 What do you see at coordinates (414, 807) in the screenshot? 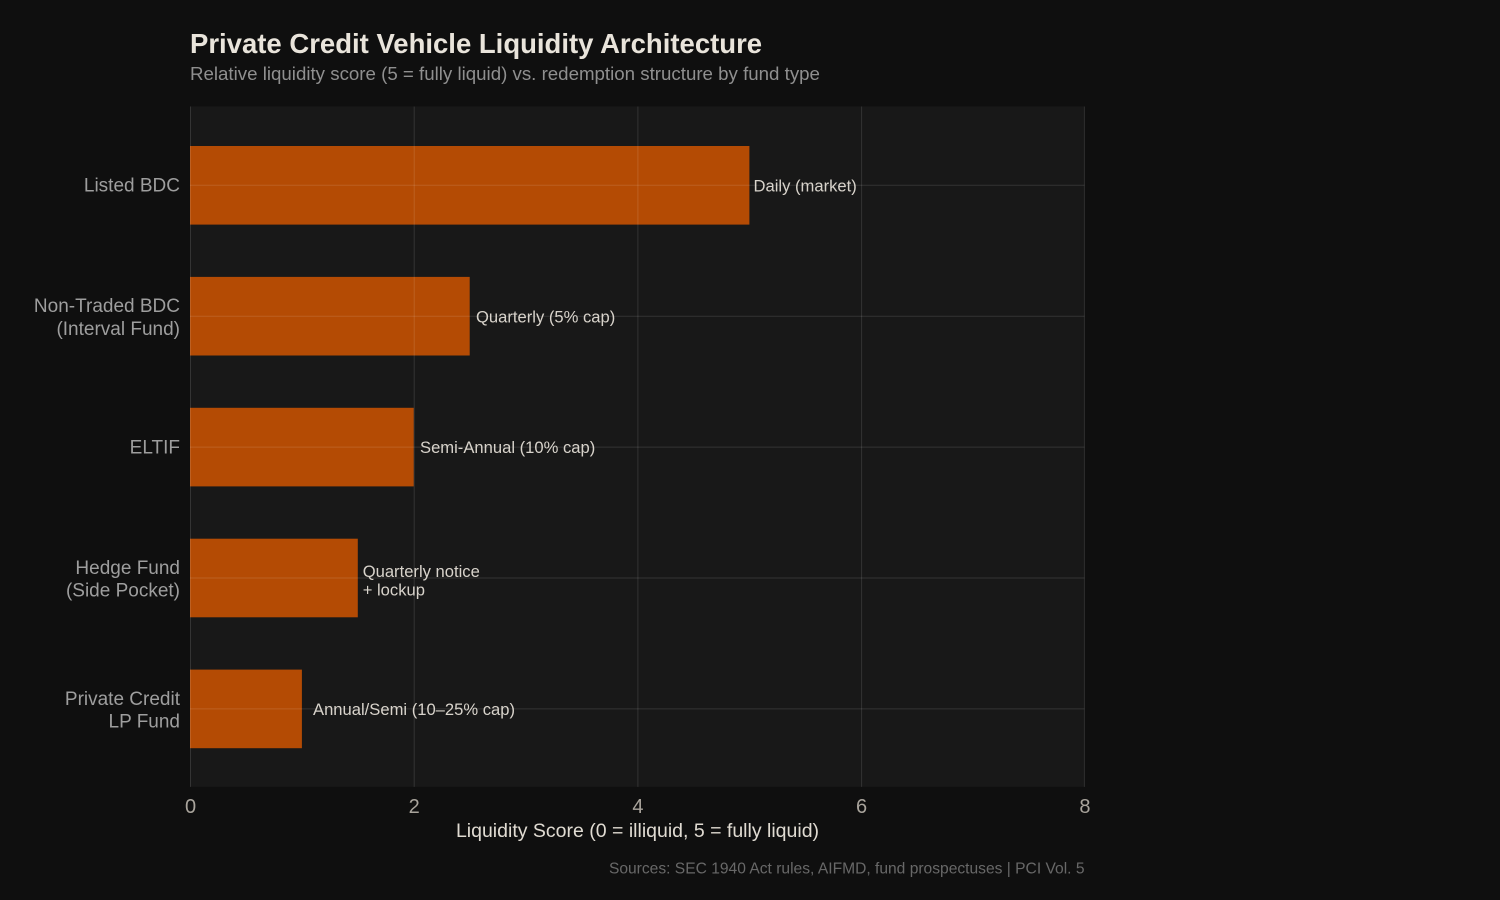
I see `svg-text: 2` at bounding box center [414, 807].